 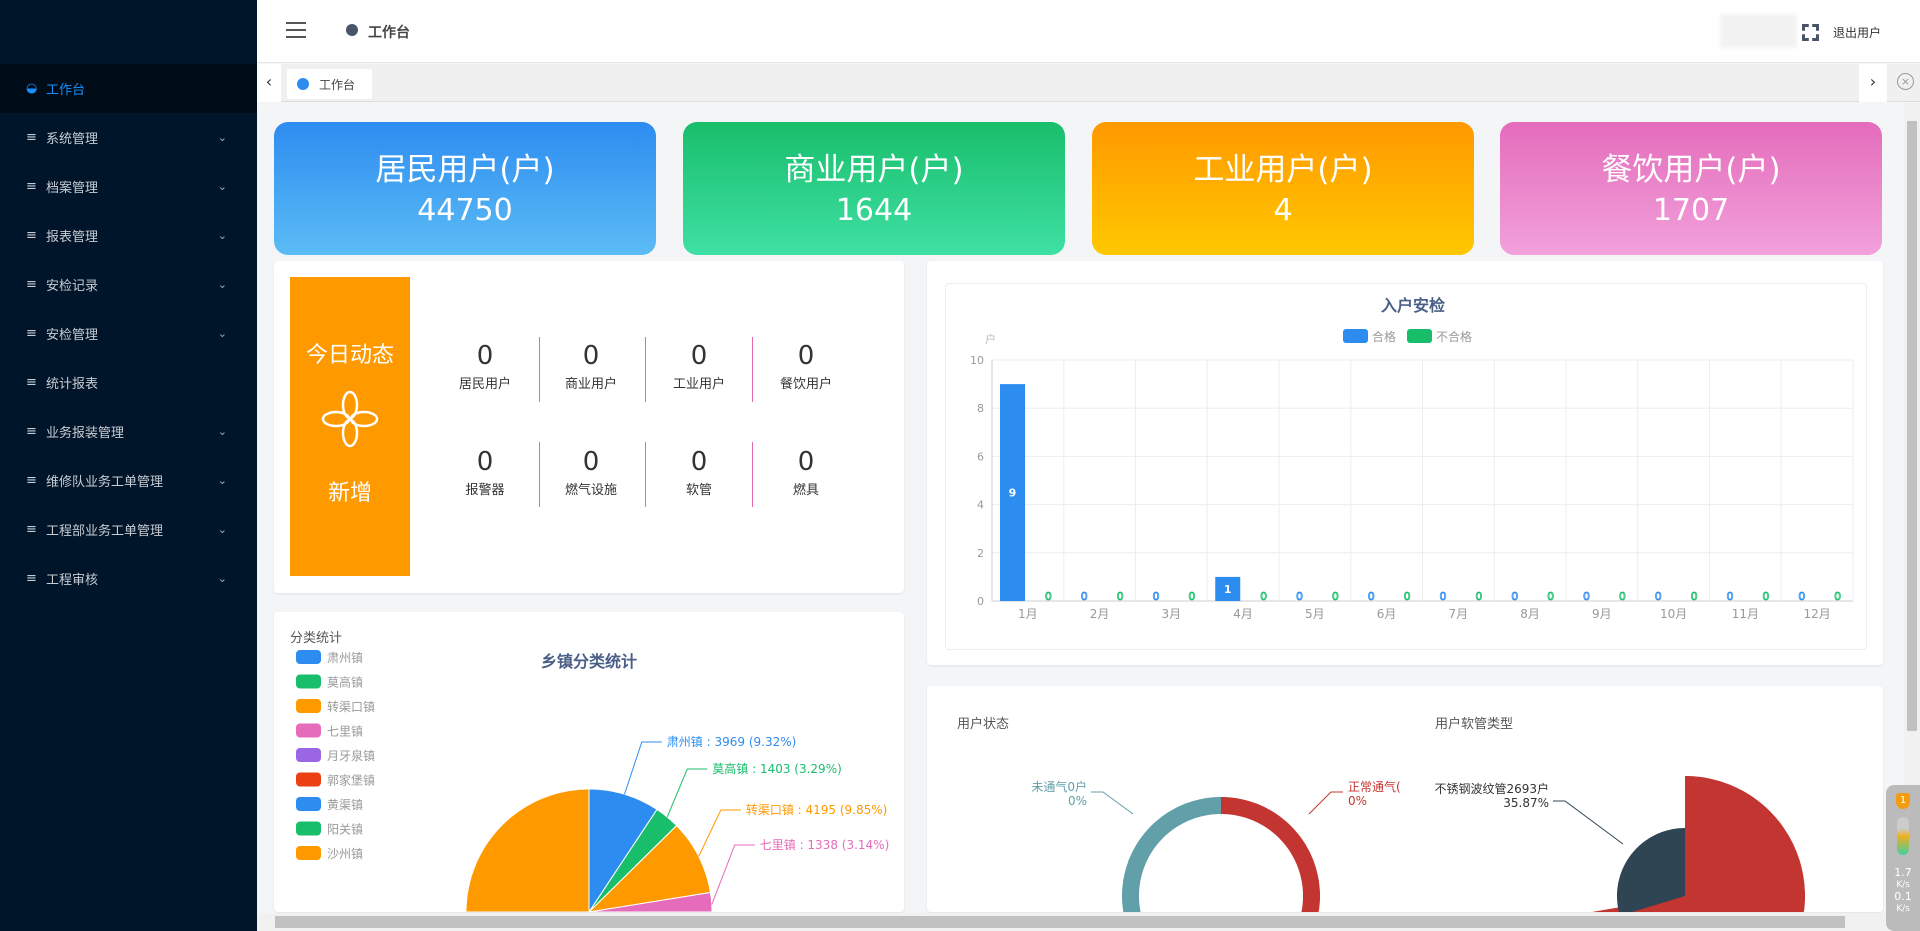 What do you see at coordinates (484, 384) in the screenshot?
I see `today-stat-label: 居民用户` at bounding box center [484, 384].